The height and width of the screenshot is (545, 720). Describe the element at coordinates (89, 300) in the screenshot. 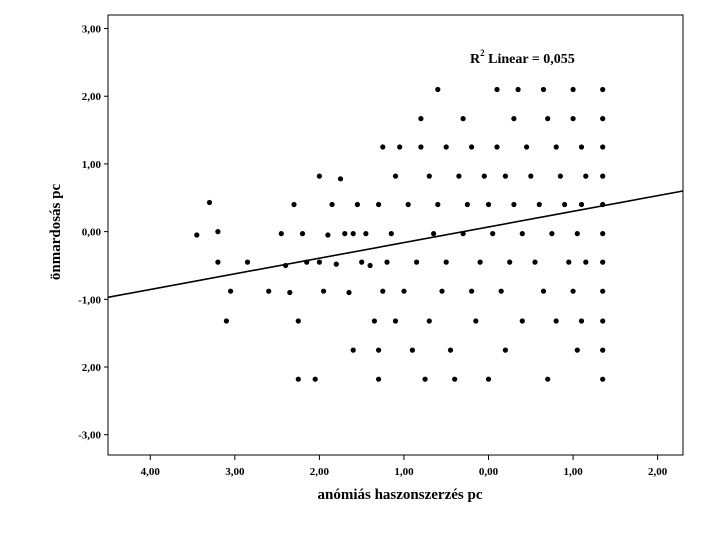

I see `y-tick-label: -1,00` at that location.